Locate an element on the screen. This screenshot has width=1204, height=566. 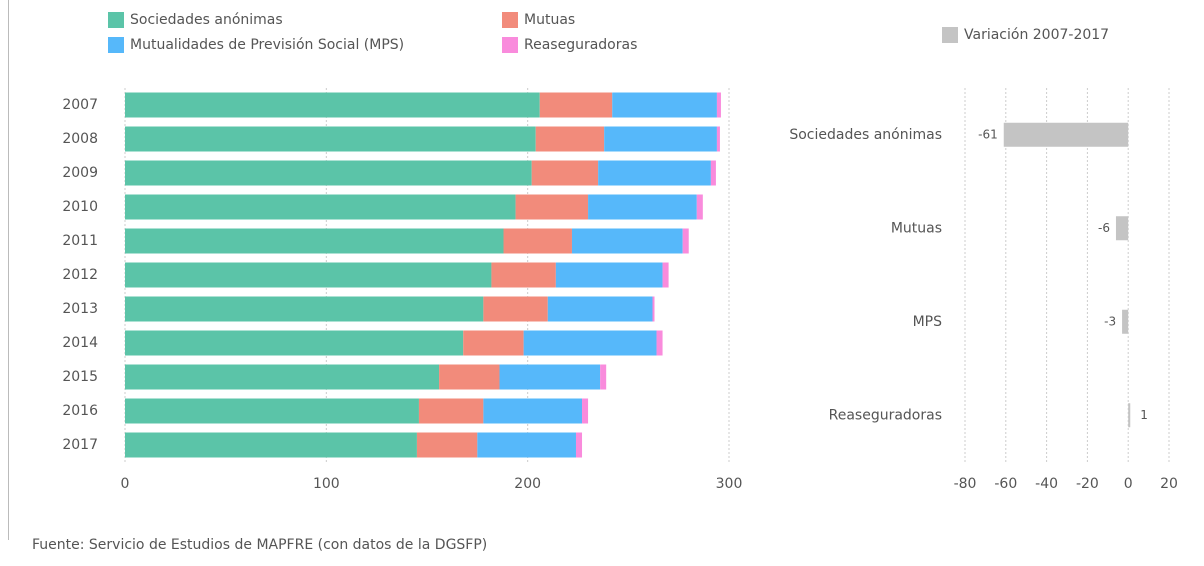
legend-label: Mutuas is located at coordinates (549, 20).